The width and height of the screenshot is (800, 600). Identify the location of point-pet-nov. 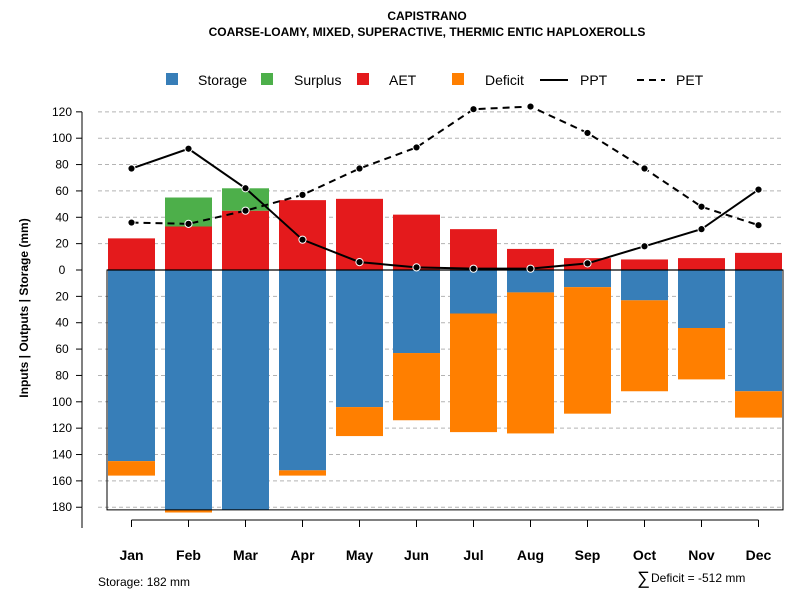
(701, 206).